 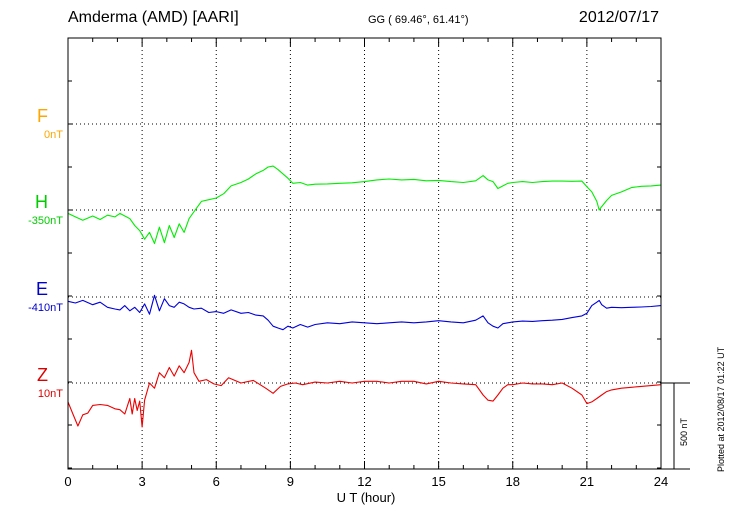 I want to click on panel-label-e: E, so click(x=41, y=289).